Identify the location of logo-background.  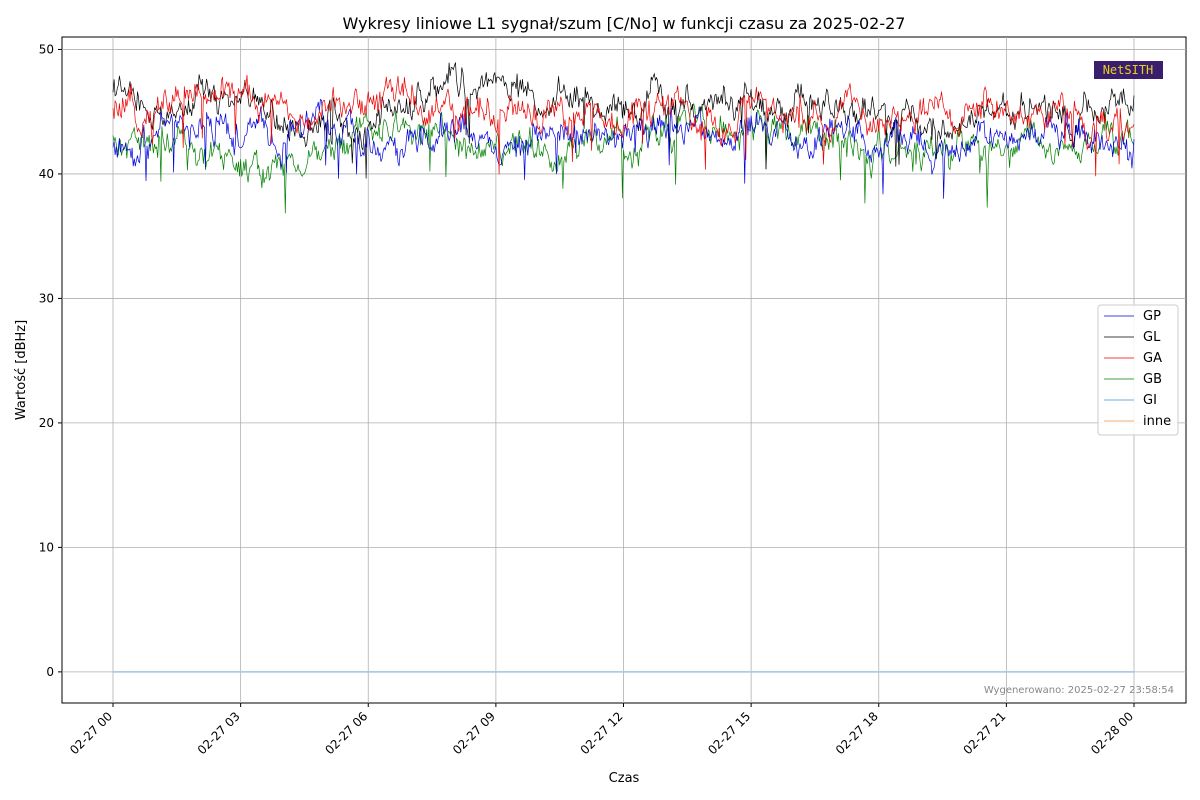
(1128, 70).